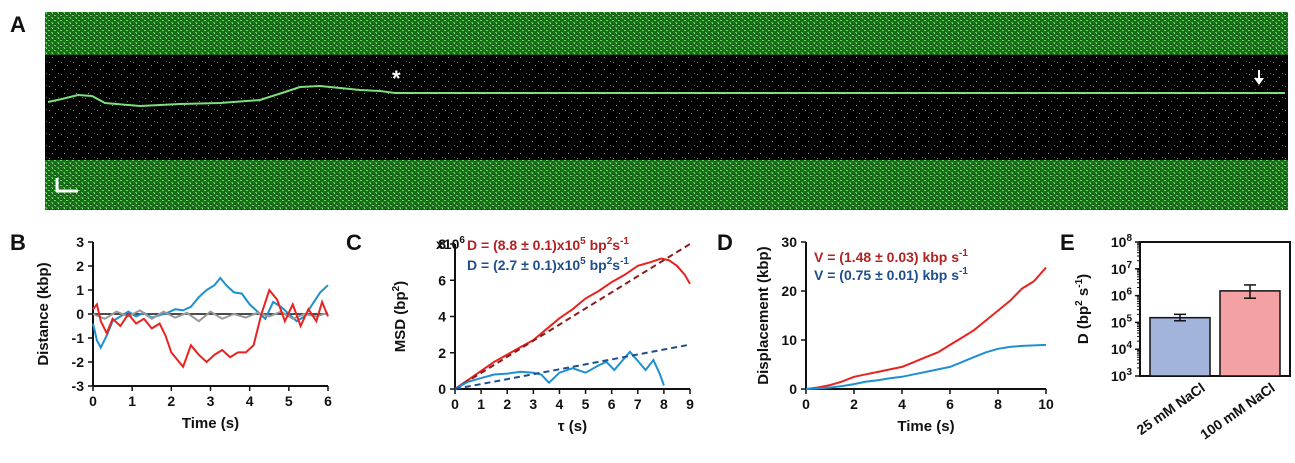 This screenshot has height=463, width=1295. Describe the element at coordinates (1046, 404) in the screenshot. I see `x-tick-label: 10` at that location.